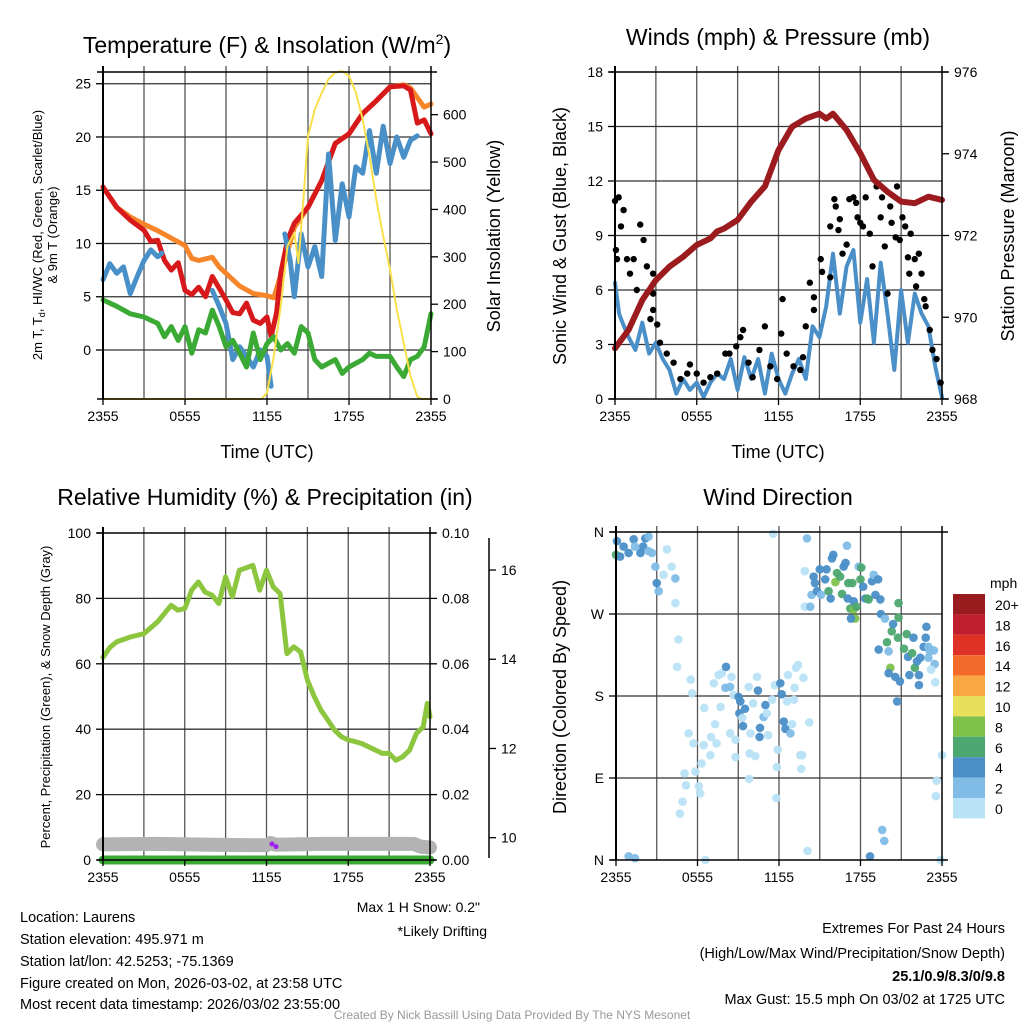  What do you see at coordinates (966, 236) in the screenshot?
I see `right-y-tick-label: 972` at bounding box center [966, 236].